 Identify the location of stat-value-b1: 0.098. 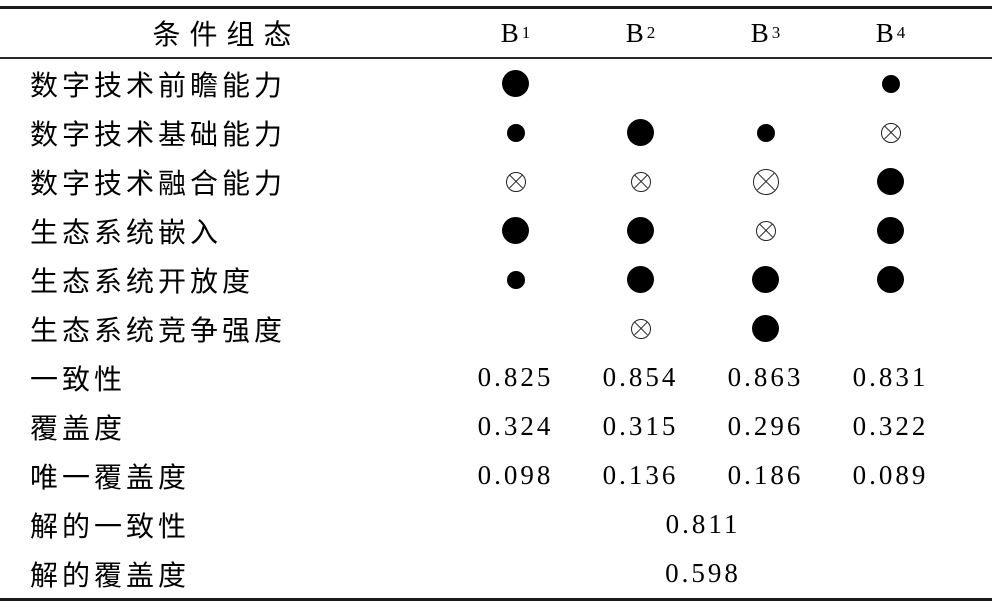
(515, 475).